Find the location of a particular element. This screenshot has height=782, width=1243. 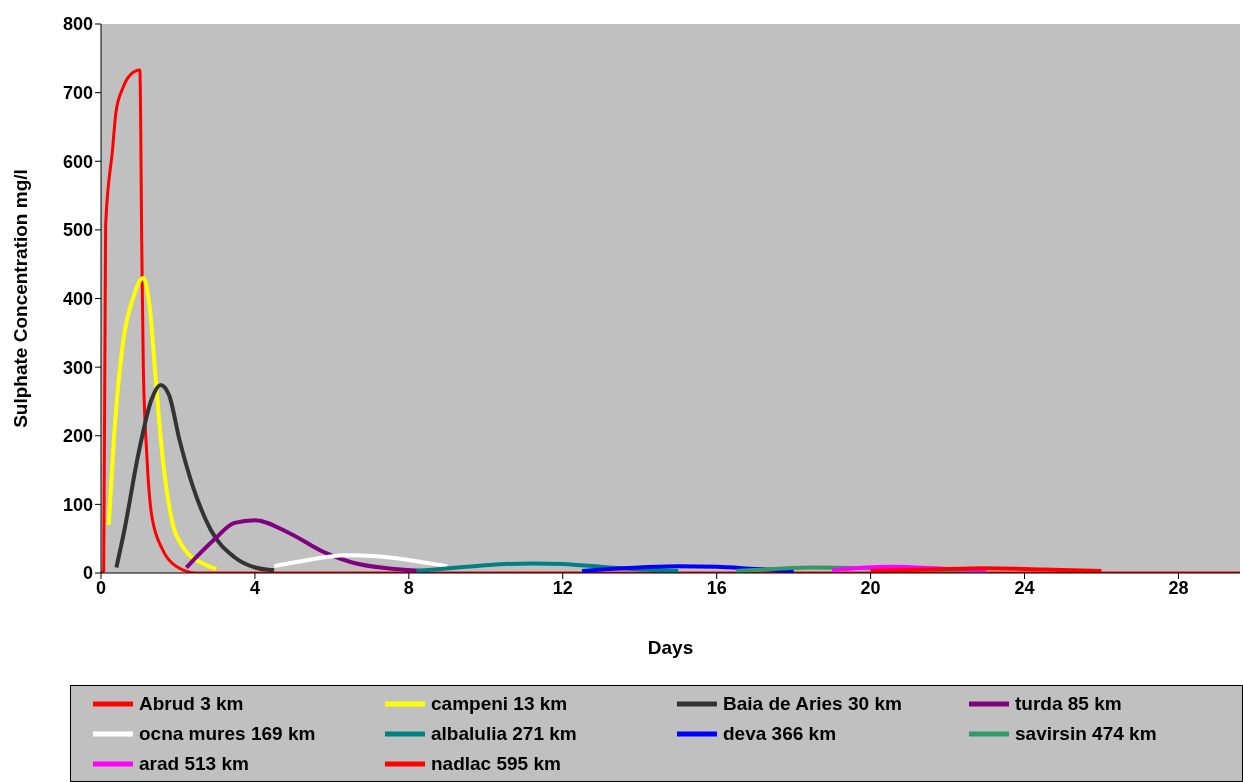

x-tick-label: 8 is located at coordinates (408, 587).